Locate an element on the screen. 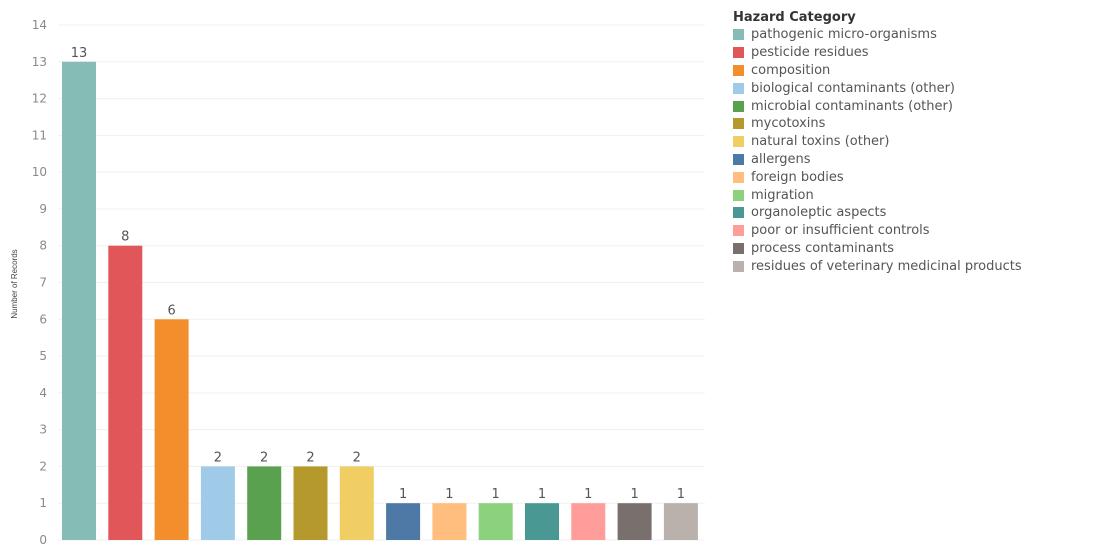 The height and width of the screenshot is (545, 1102). y-tick-label: 10 is located at coordinates (39, 172).